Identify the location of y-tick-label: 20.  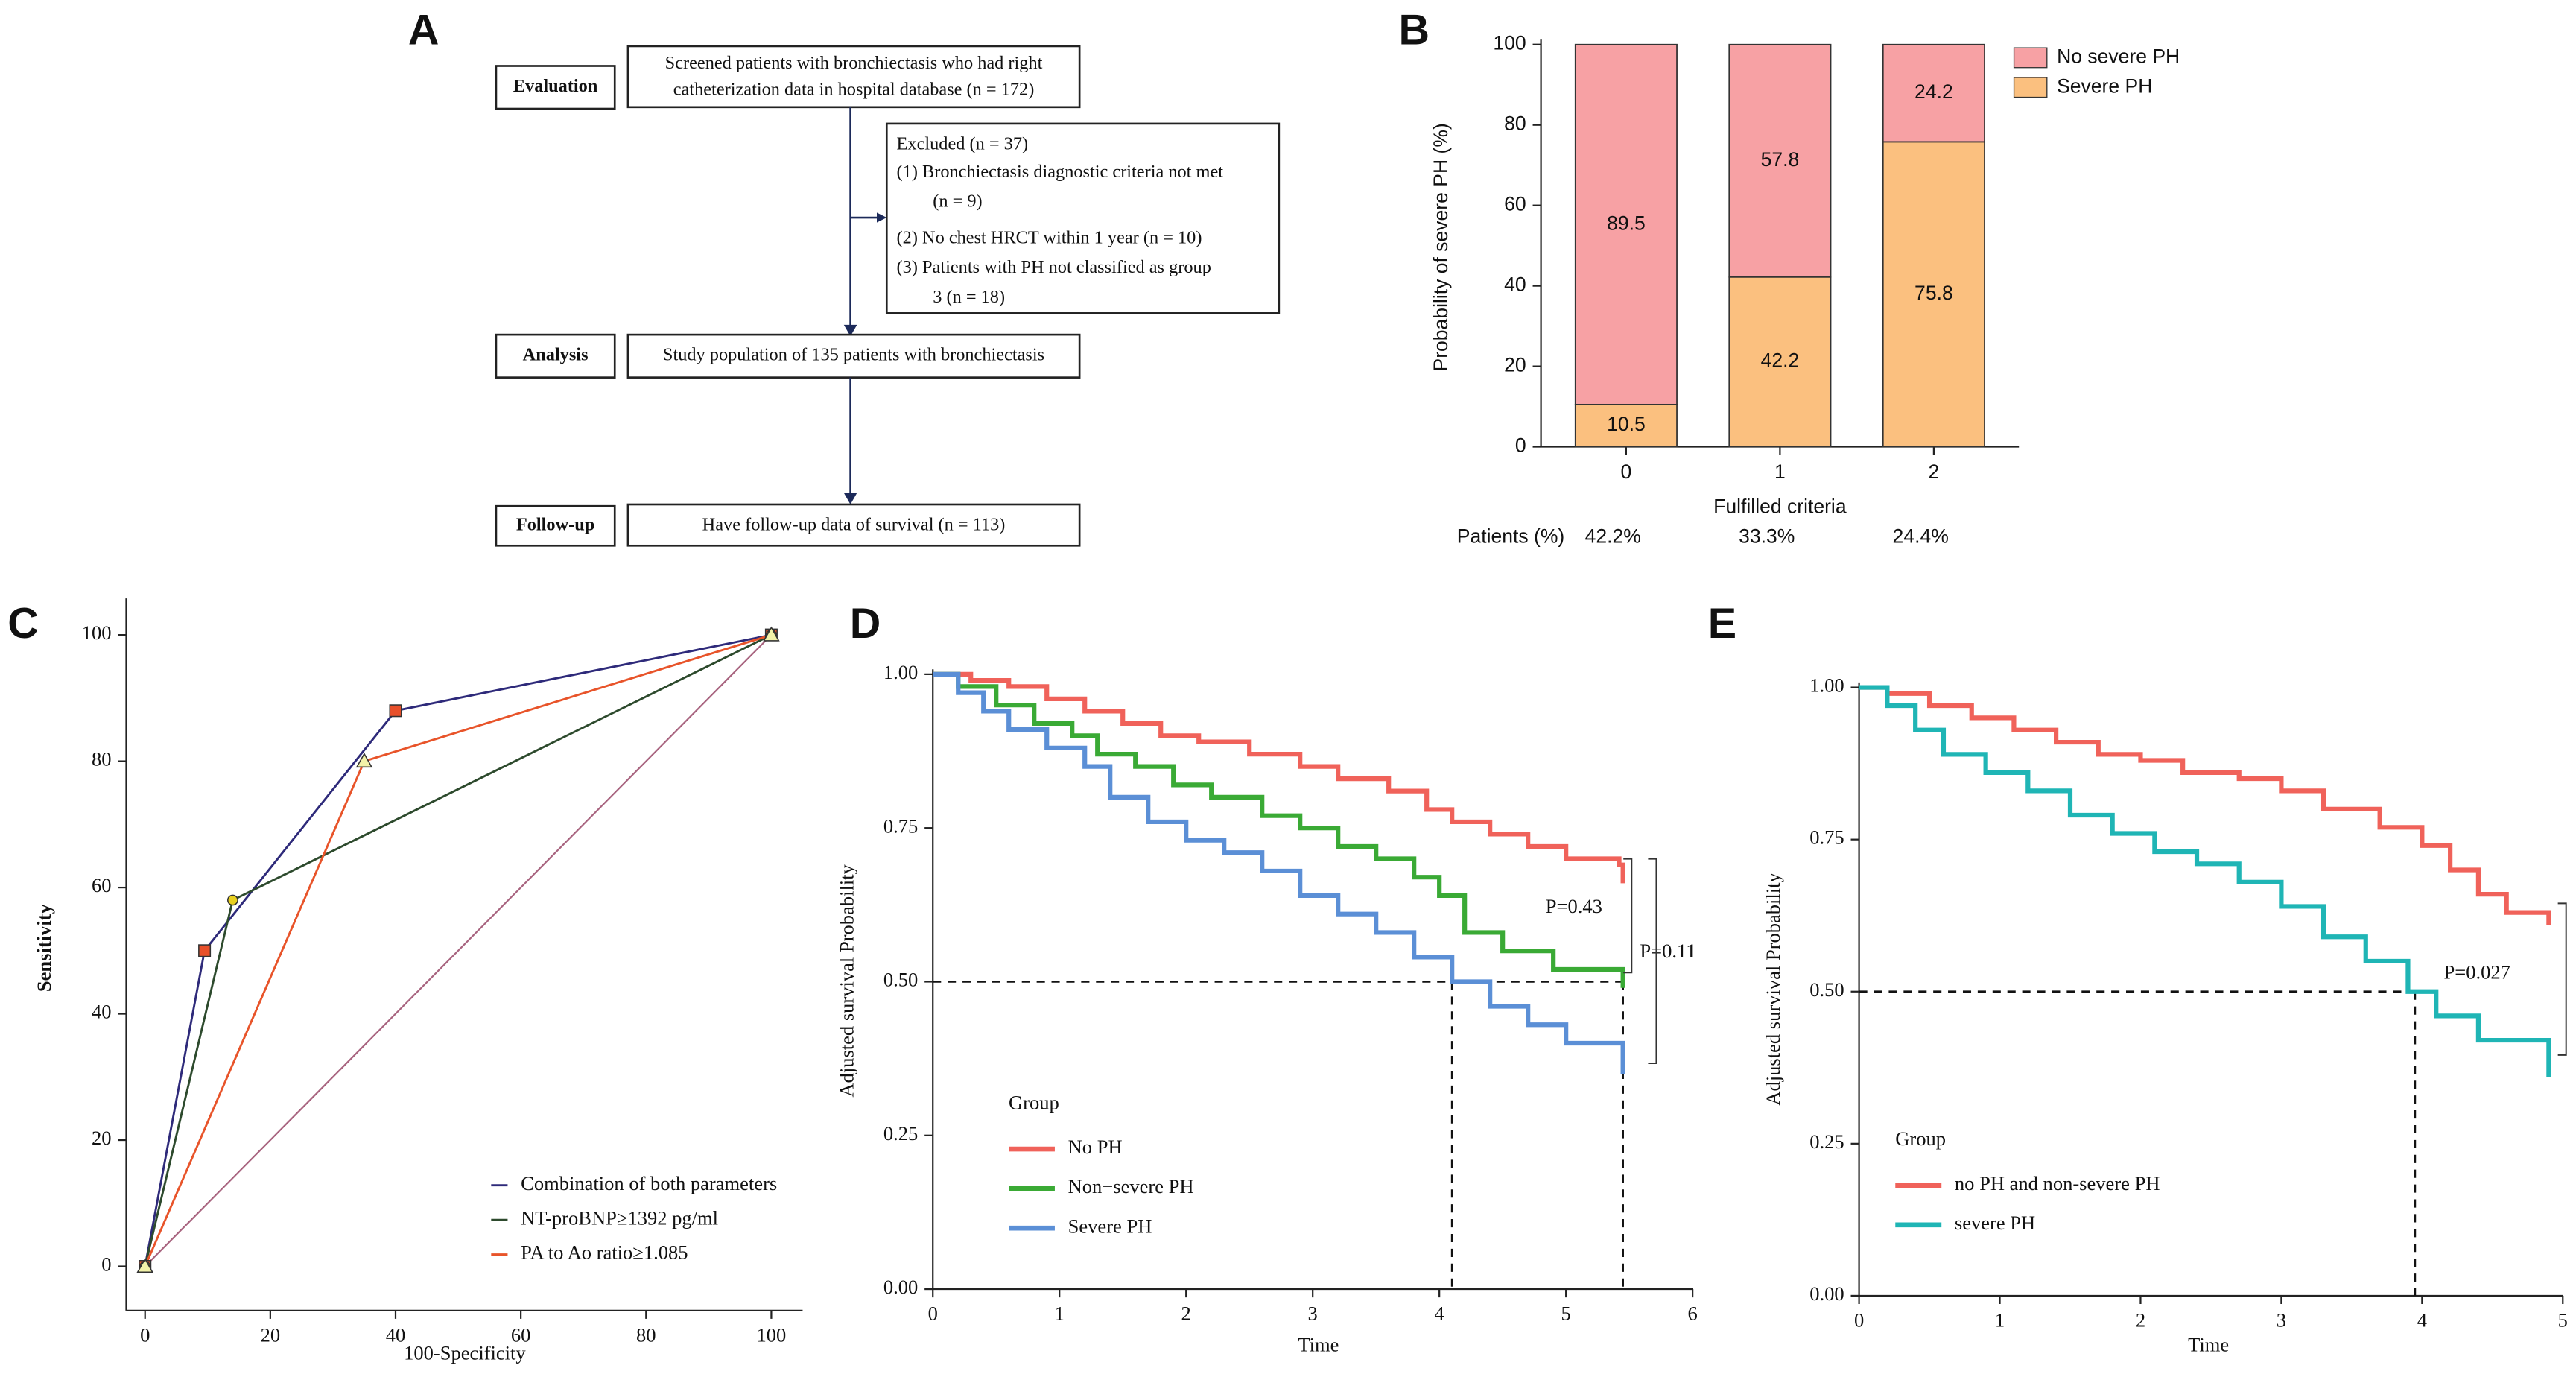
(1515, 365).